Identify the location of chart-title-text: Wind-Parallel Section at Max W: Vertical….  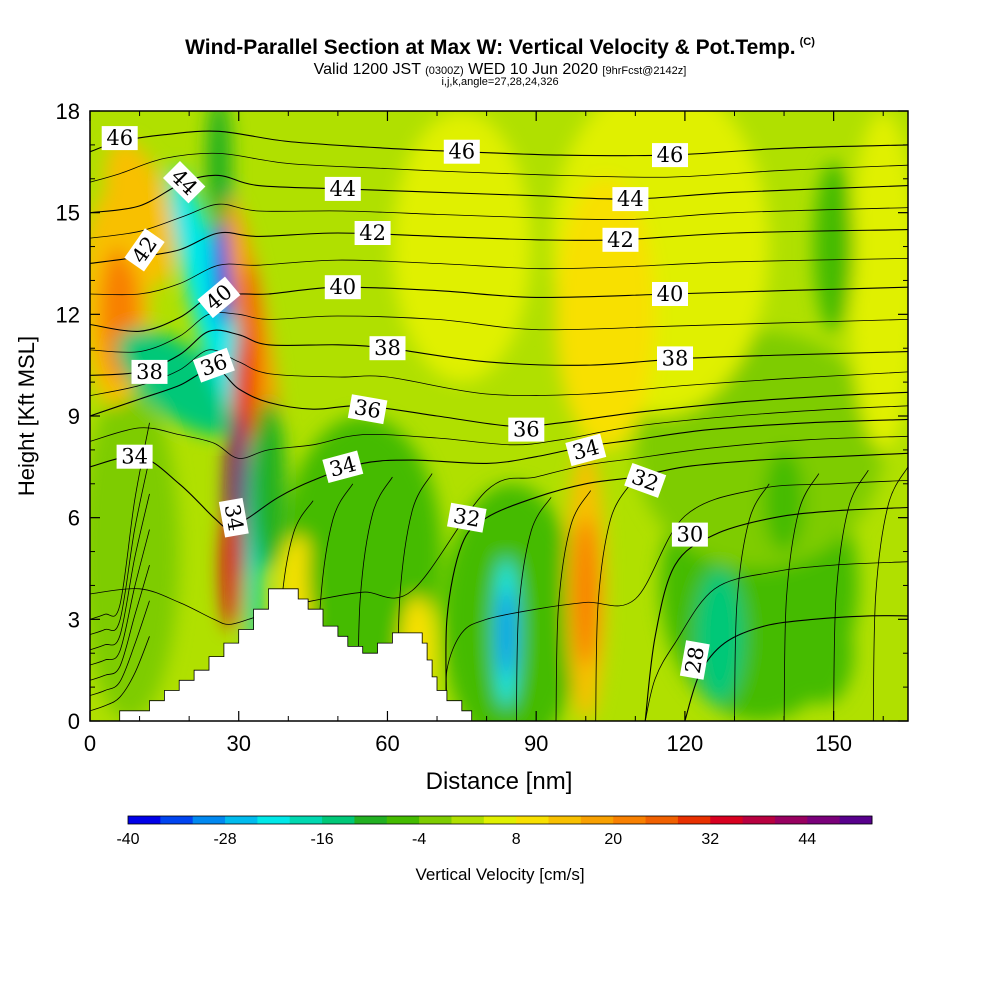
(490, 47).